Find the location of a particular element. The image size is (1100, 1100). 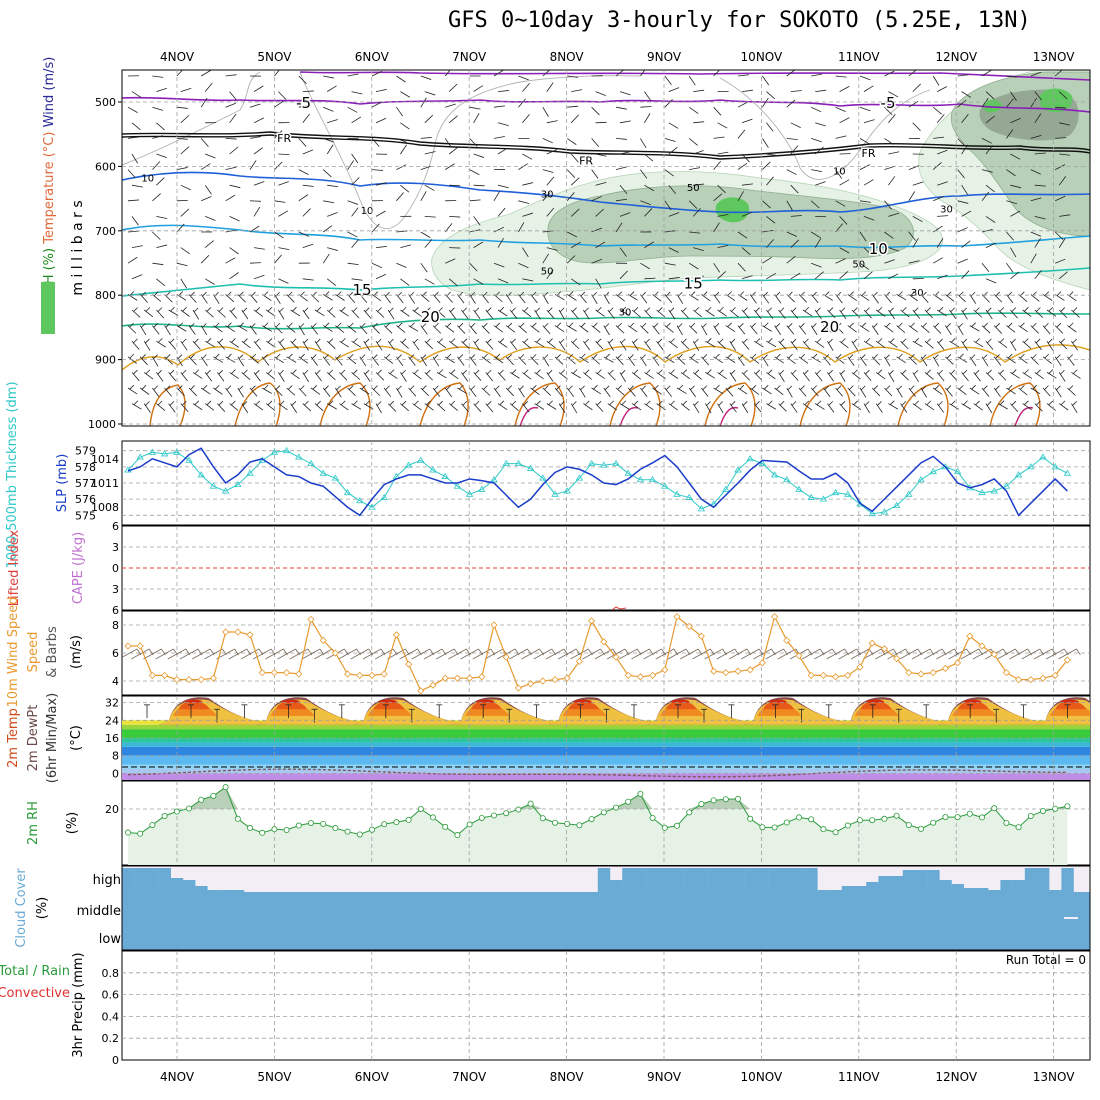

temp-band is located at coordinates (606, 771).